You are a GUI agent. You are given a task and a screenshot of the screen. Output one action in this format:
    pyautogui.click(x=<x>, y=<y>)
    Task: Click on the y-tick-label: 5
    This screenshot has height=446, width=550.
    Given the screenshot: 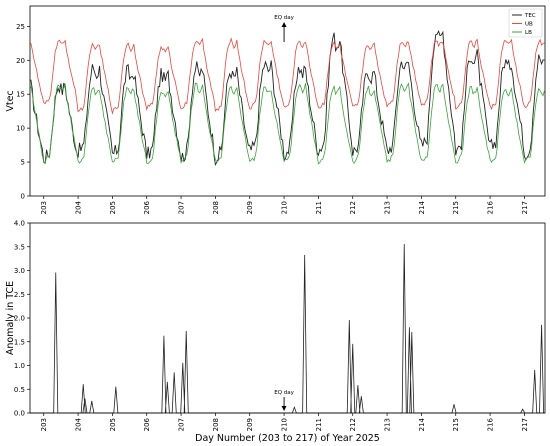 What is the action you would take?
    pyautogui.click(x=23, y=163)
    